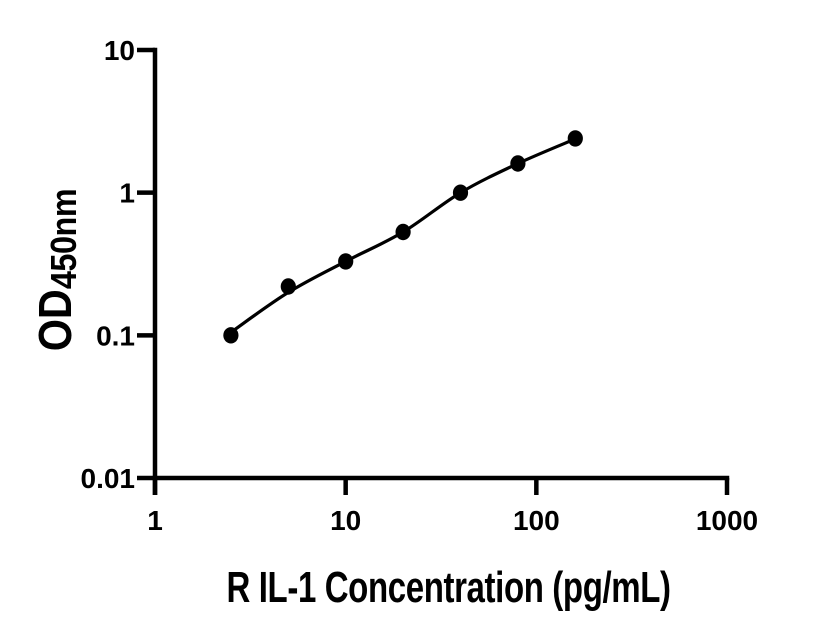  I want to click on y-axis-title-main: OD, so click(55, 320).